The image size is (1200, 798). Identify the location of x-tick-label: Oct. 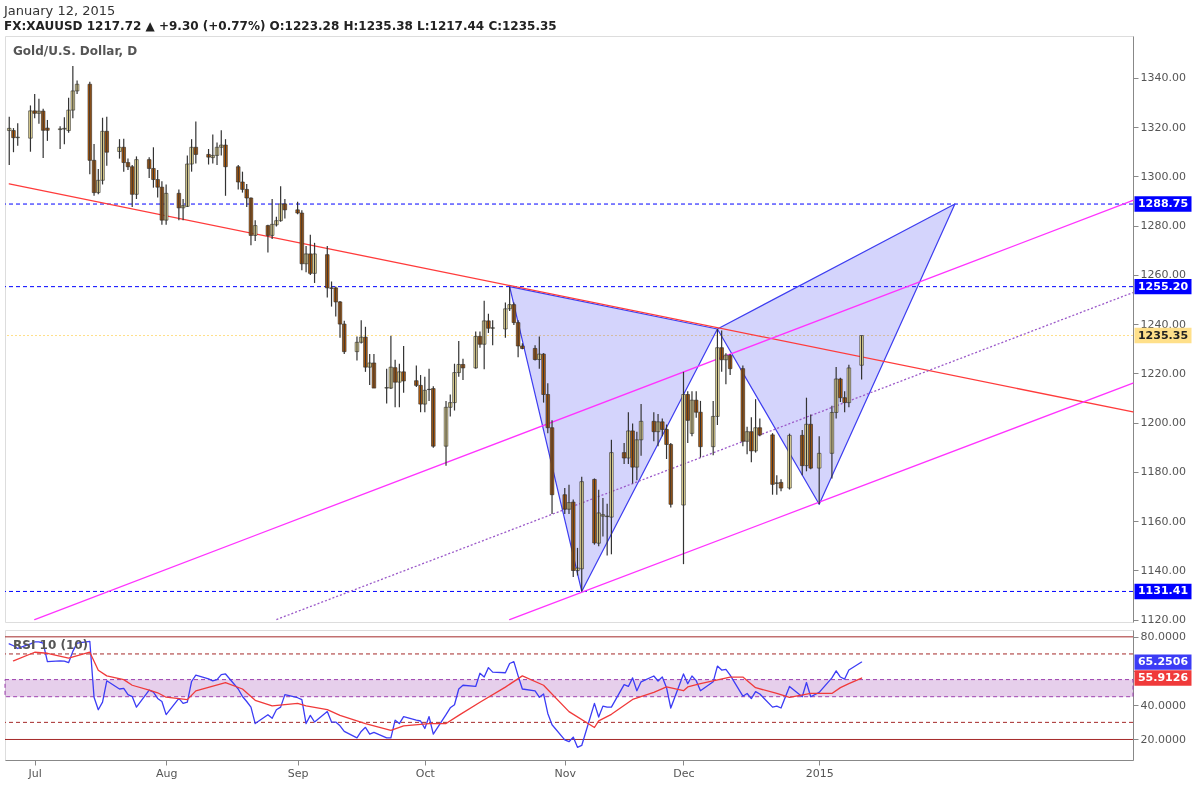
(425, 773).